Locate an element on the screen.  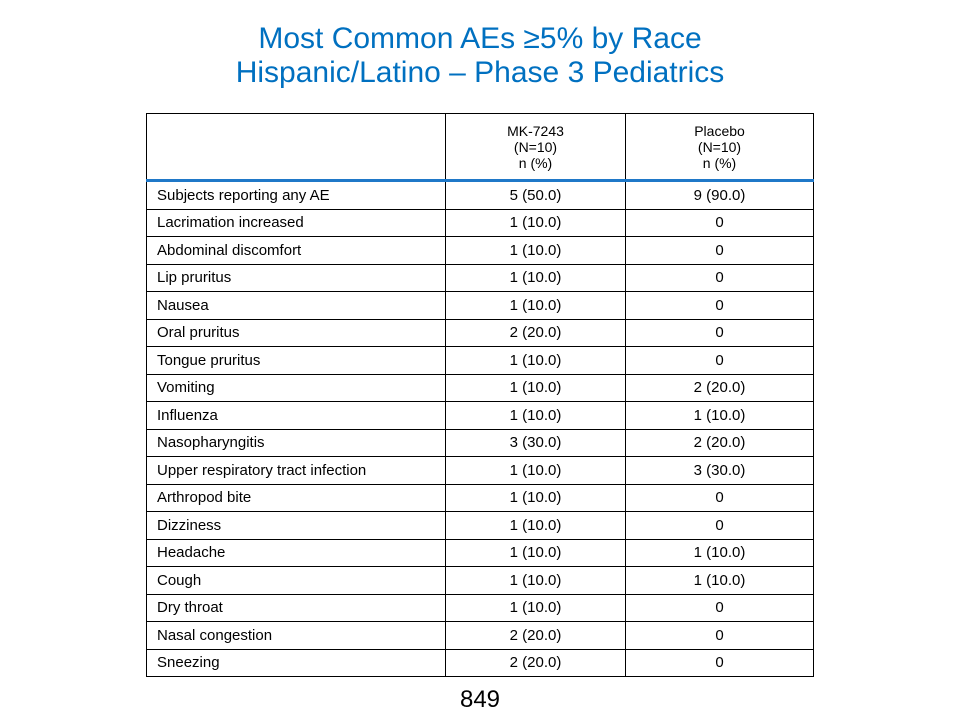
header-placebo-unit: n (%) is located at coordinates (719, 162).